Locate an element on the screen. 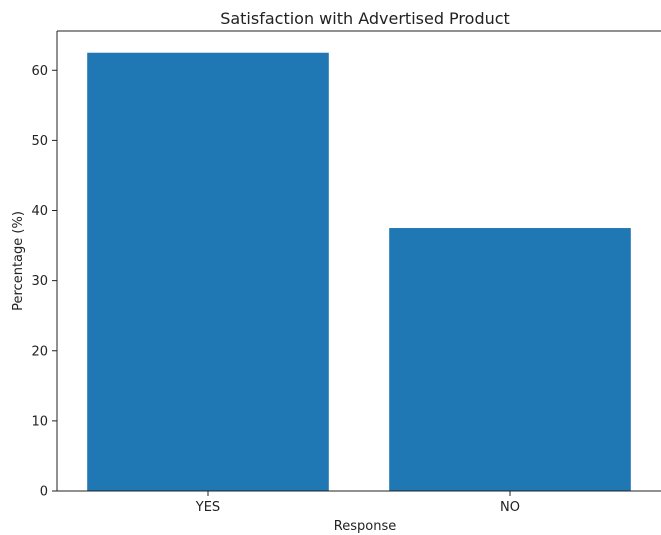 Image resolution: width=661 pixels, height=535 pixels. y-tick-label: 10 is located at coordinates (39, 421).